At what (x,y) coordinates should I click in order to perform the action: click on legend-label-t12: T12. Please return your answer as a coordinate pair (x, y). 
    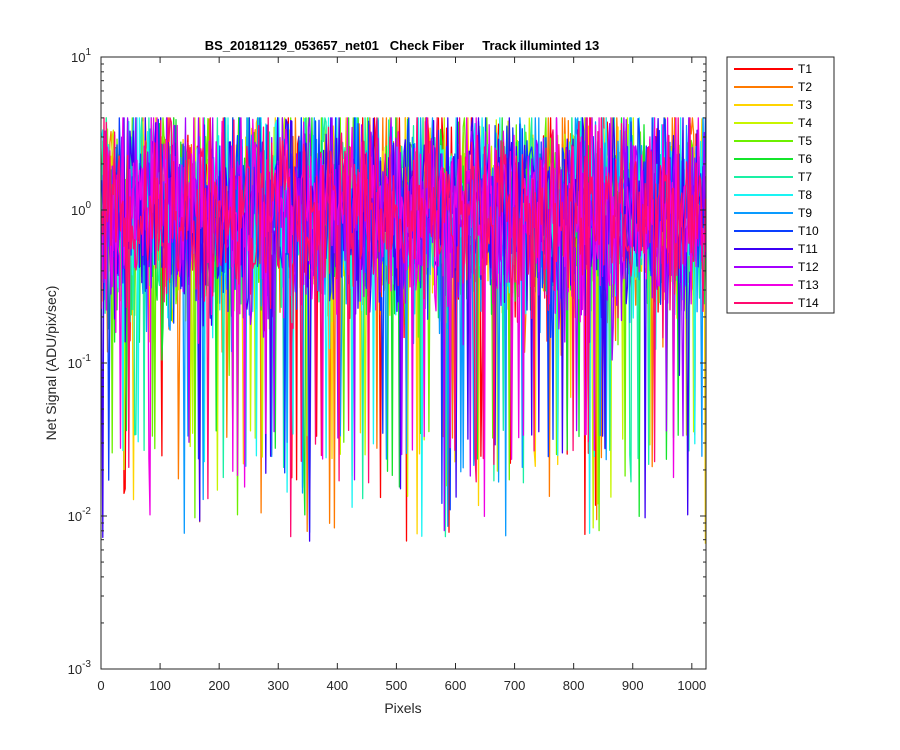
    Looking at the image, I should click on (808, 267).